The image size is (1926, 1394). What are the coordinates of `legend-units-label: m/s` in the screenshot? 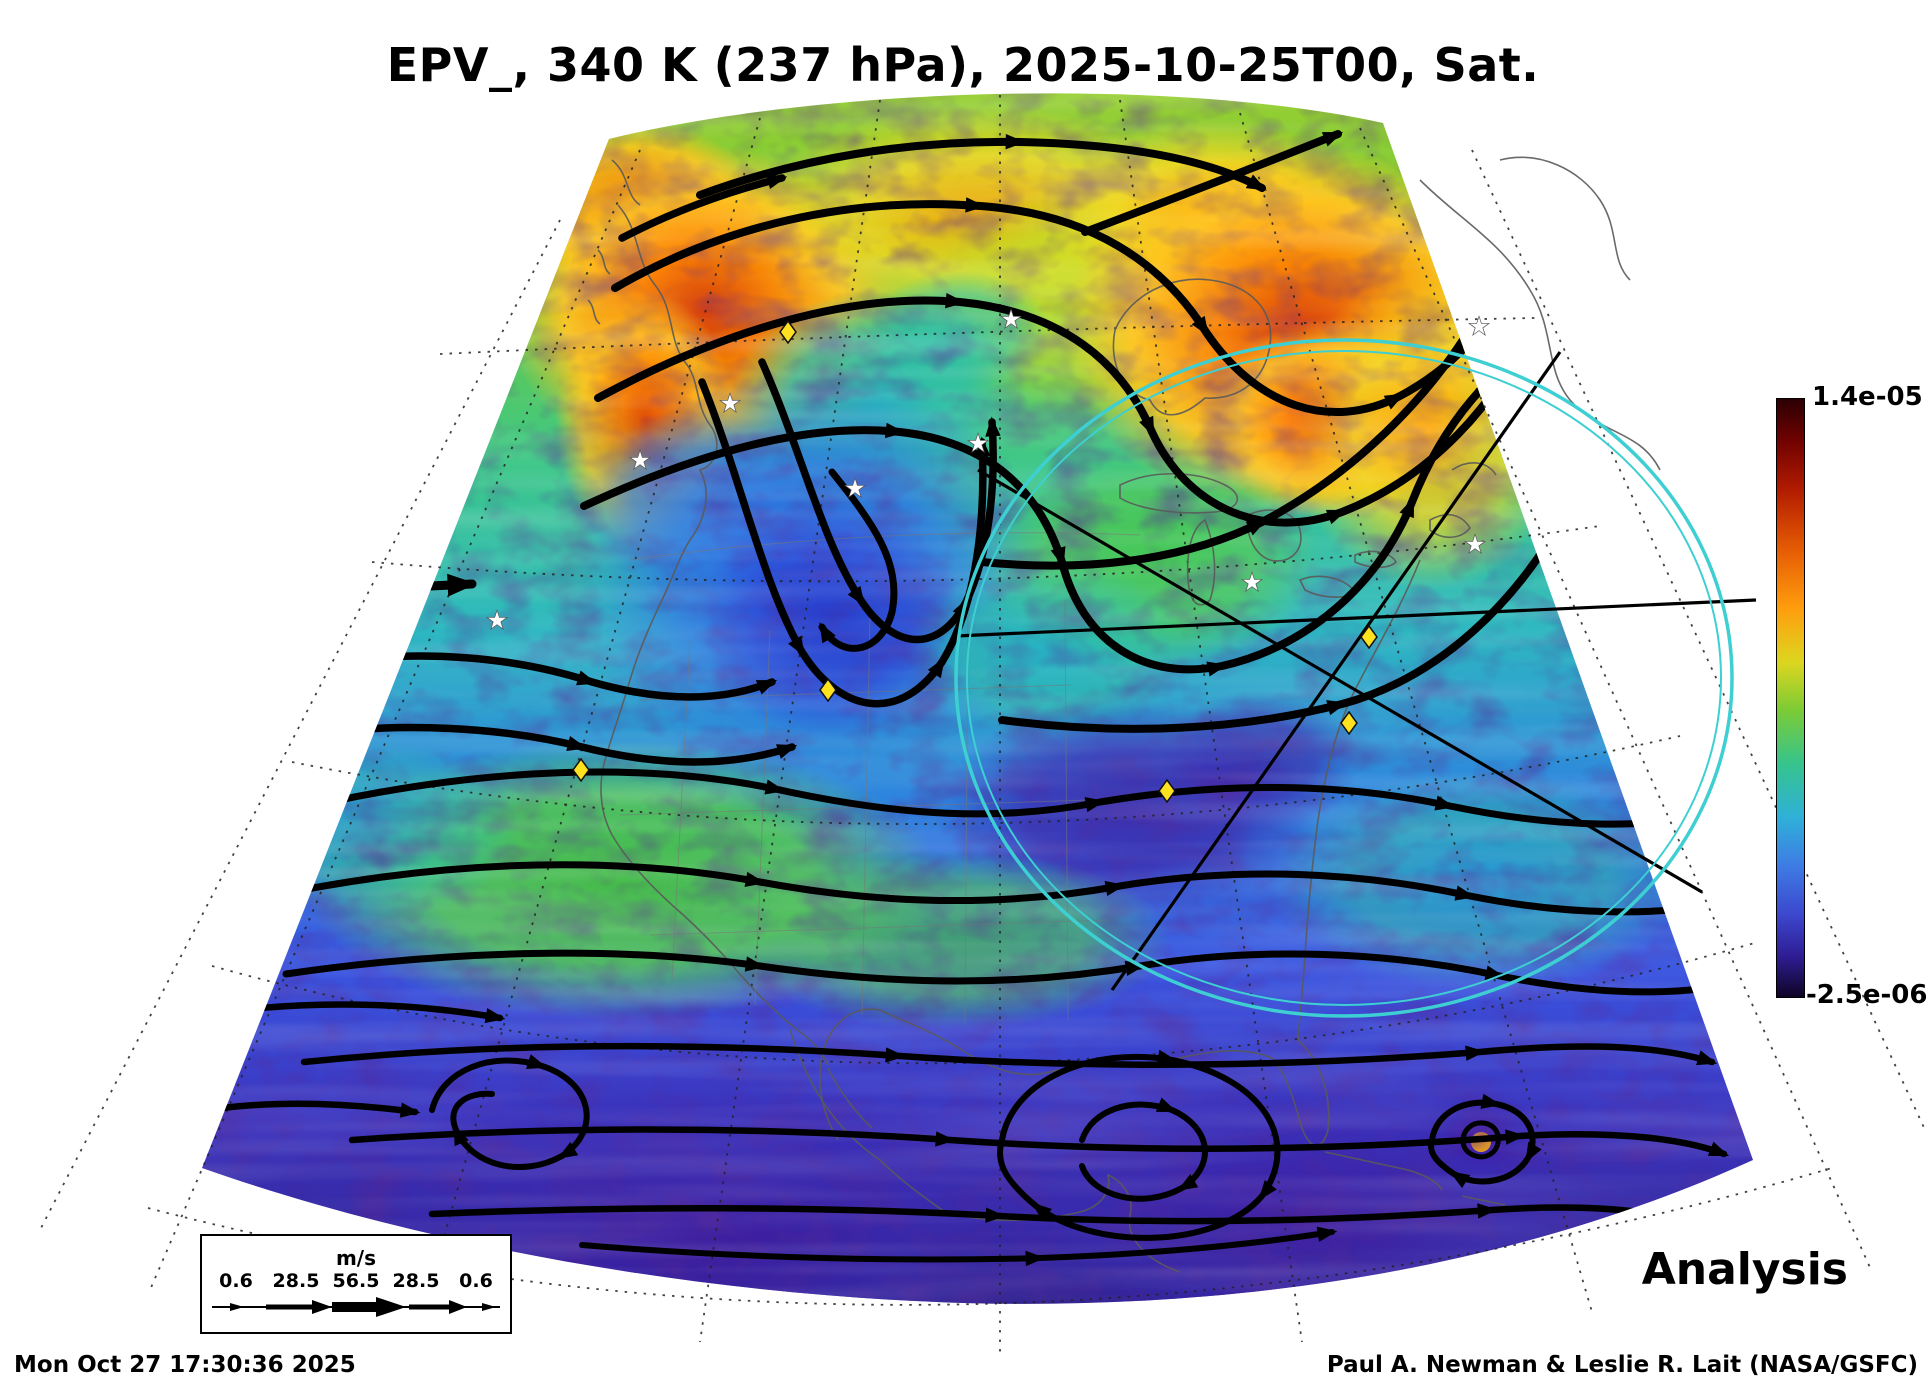 It's located at (356, 1258).